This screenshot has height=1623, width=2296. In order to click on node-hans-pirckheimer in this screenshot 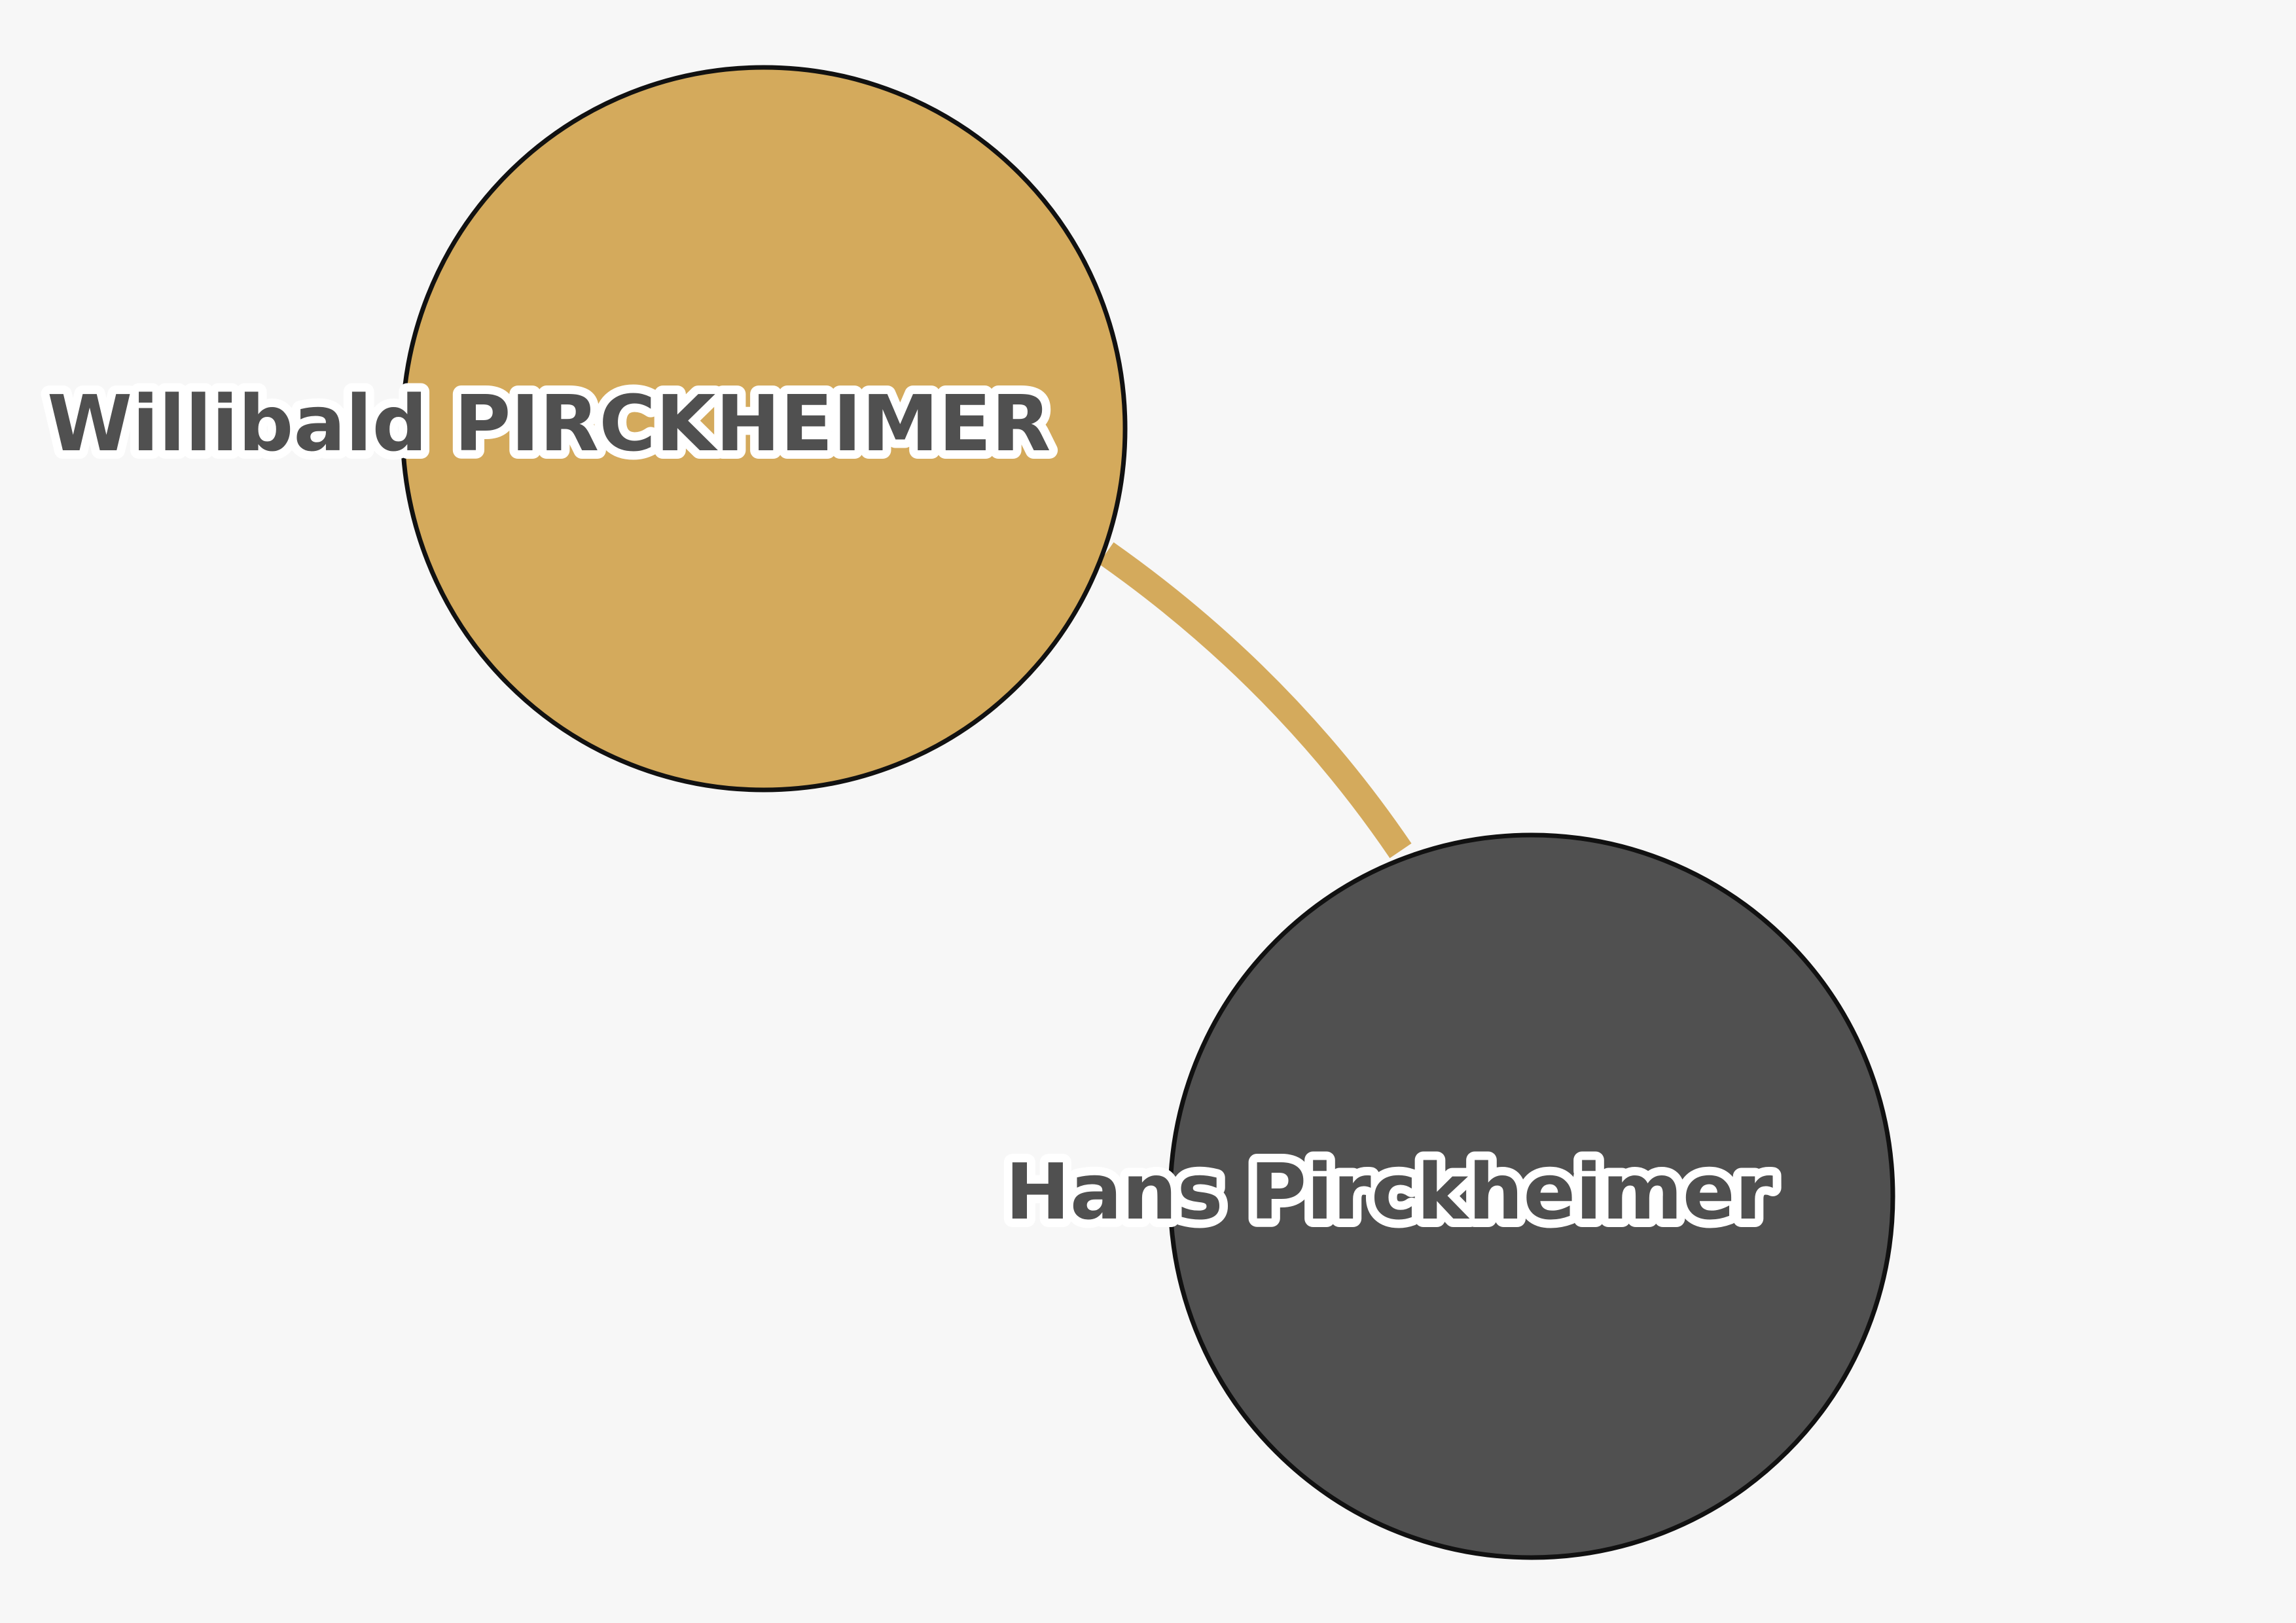, I will do `click(1531, 1196)`.